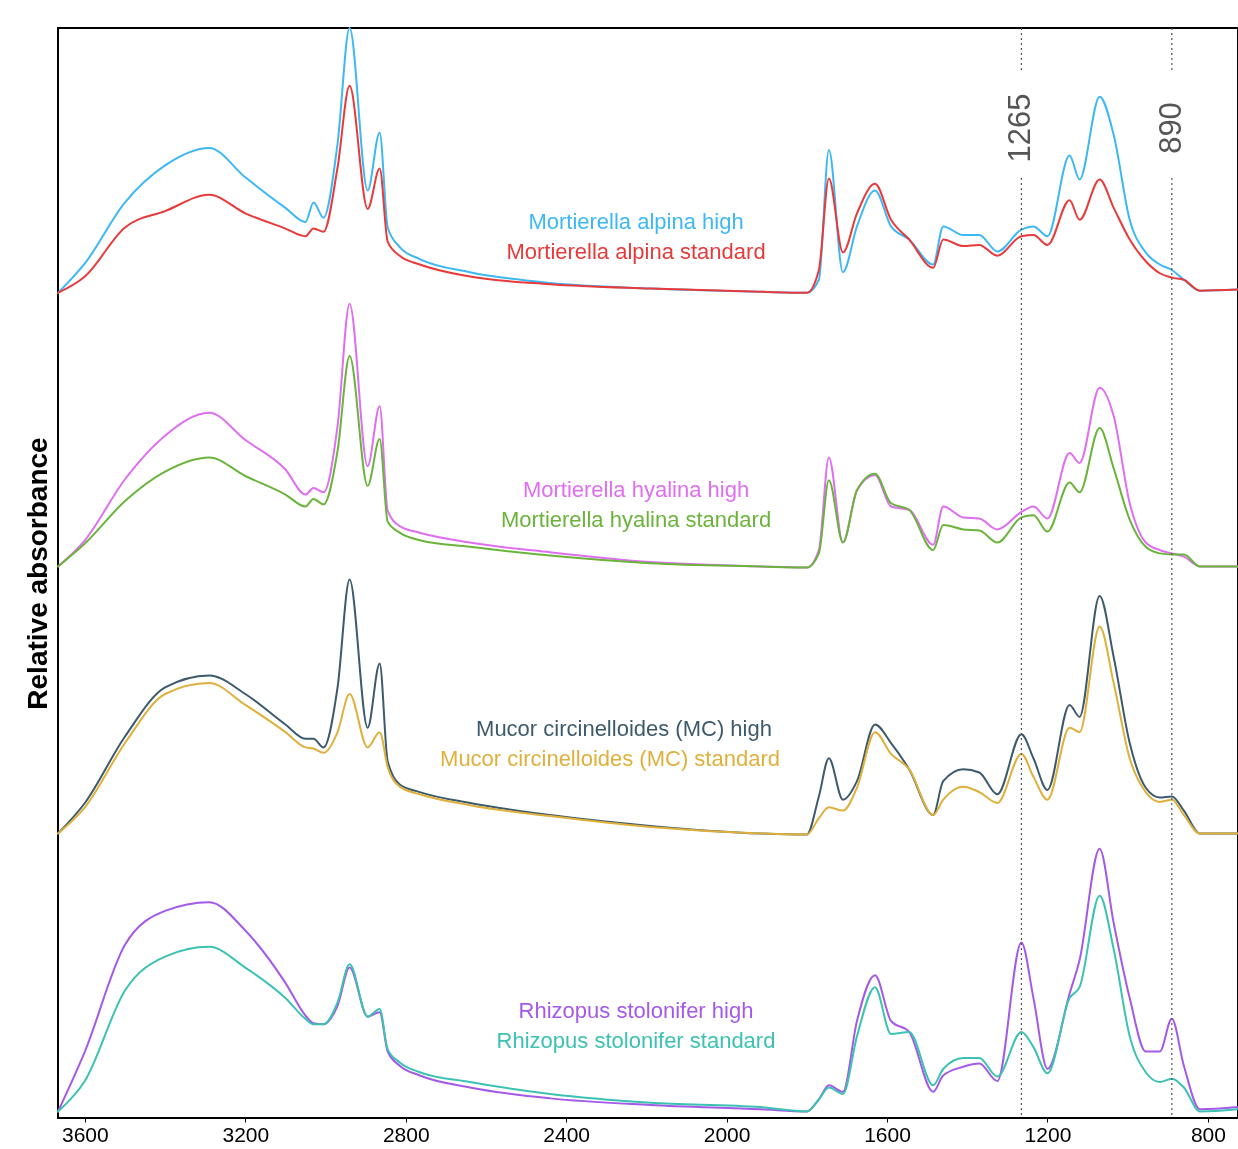 The height and width of the screenshot is (1149, 1238). What do you see at coordinates (85, 1134) in the screenshot?
I see `x-tick-label: 3600` at bounding box center [85, 1134].